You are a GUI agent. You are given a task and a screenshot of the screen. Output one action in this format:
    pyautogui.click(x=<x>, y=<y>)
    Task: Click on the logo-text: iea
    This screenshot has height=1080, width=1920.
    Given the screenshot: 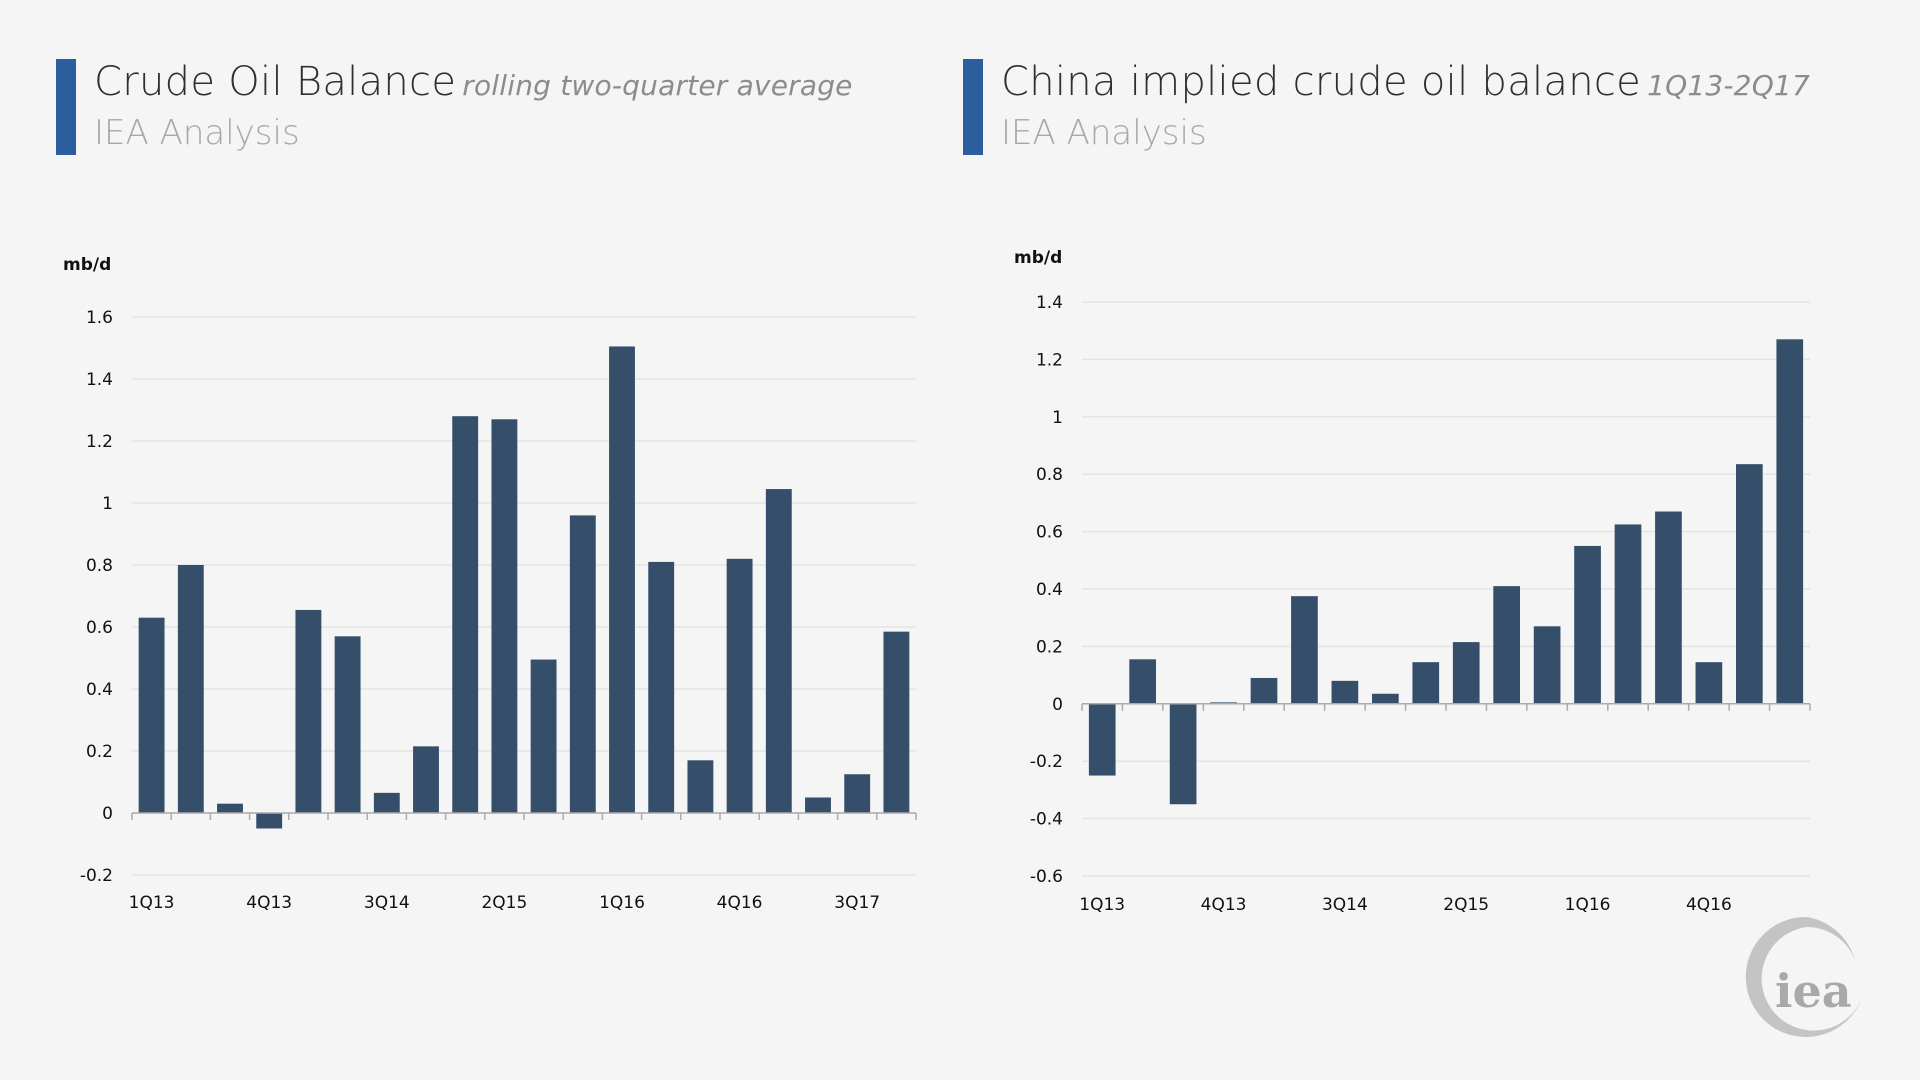 What is the action you would take?
    pyautogui.click(x=1813, y=991)
    